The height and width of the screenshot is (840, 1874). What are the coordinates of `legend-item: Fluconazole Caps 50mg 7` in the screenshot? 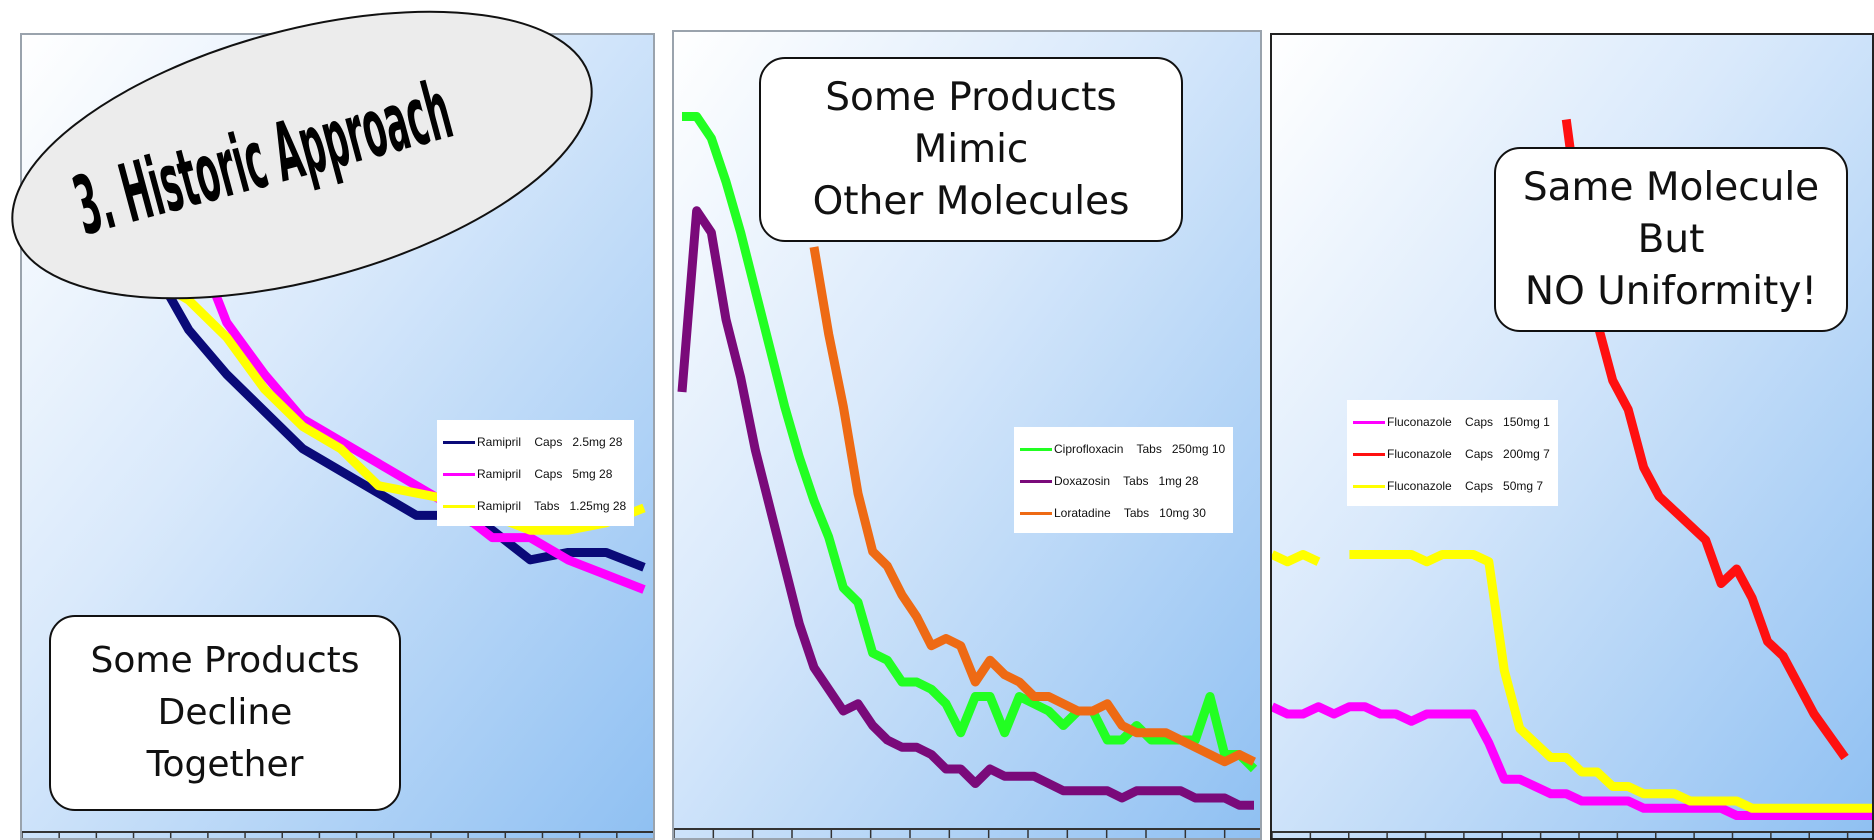 It's located at (1451, 486).